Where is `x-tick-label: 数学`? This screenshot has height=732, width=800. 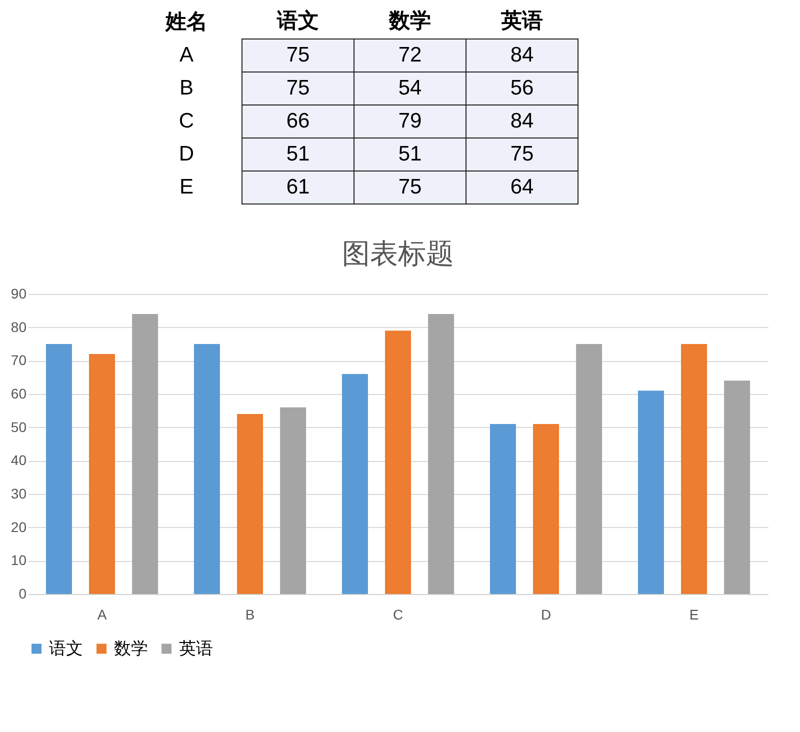 x-tick-label: 数学 is located at coordinates (409, 20).